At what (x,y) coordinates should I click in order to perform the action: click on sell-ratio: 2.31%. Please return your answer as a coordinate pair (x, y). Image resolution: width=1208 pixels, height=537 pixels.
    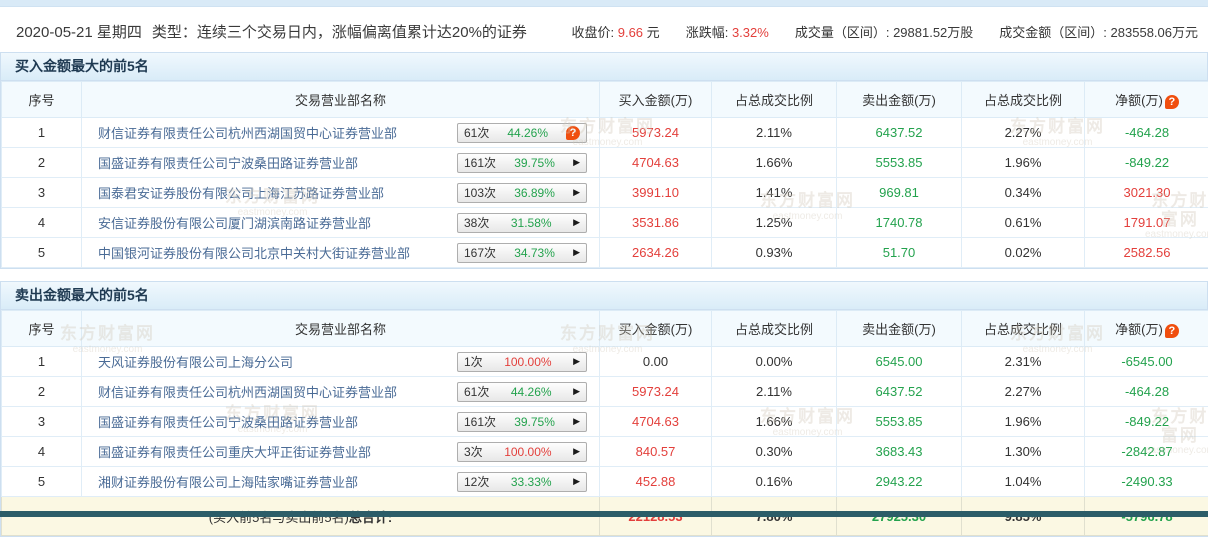
    Looking at the image, I should click on (1023, 362).